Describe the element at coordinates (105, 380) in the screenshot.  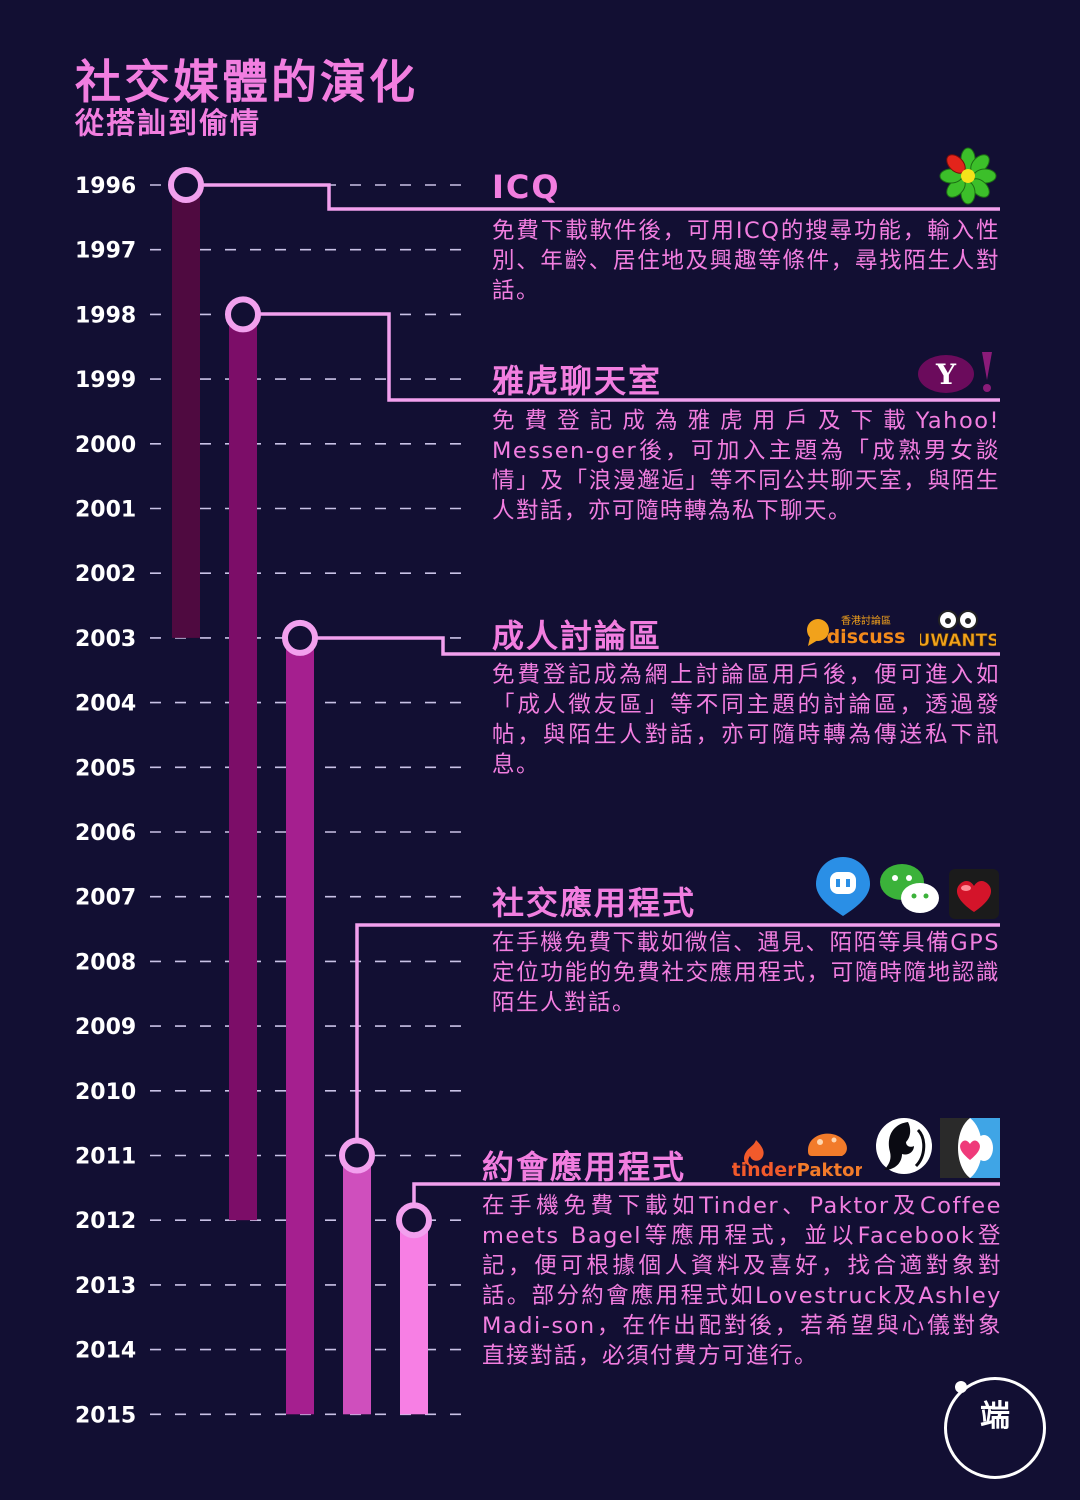
I see `year-label-1999: 1999` at that location.